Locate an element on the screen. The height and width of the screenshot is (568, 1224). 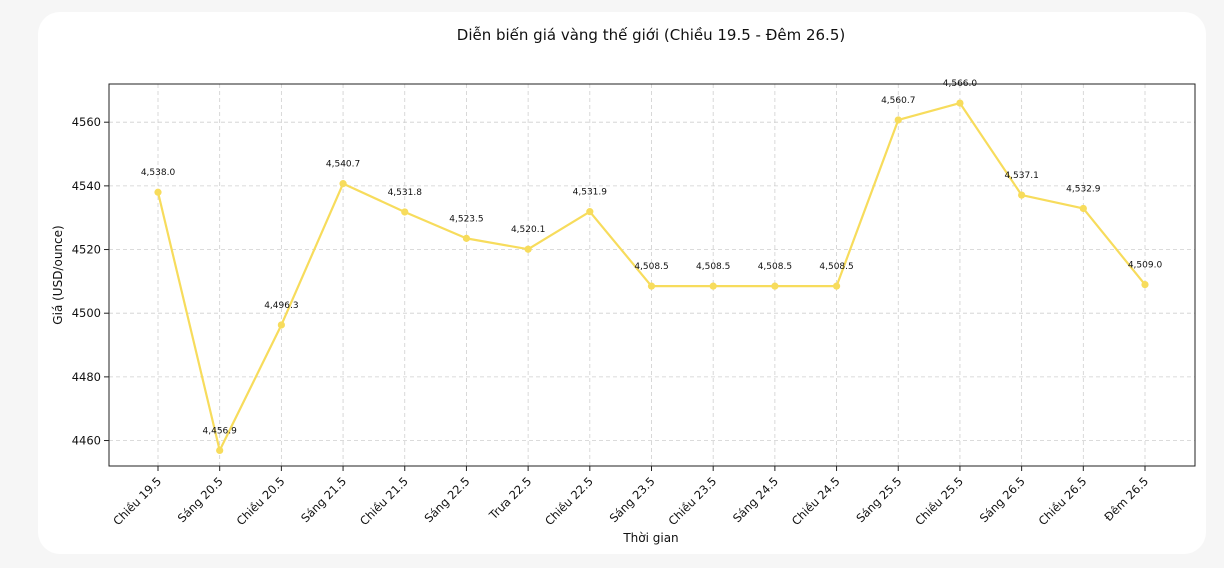
x-tick-label: Chiều 25.5 is located at coordinates (939, 501).